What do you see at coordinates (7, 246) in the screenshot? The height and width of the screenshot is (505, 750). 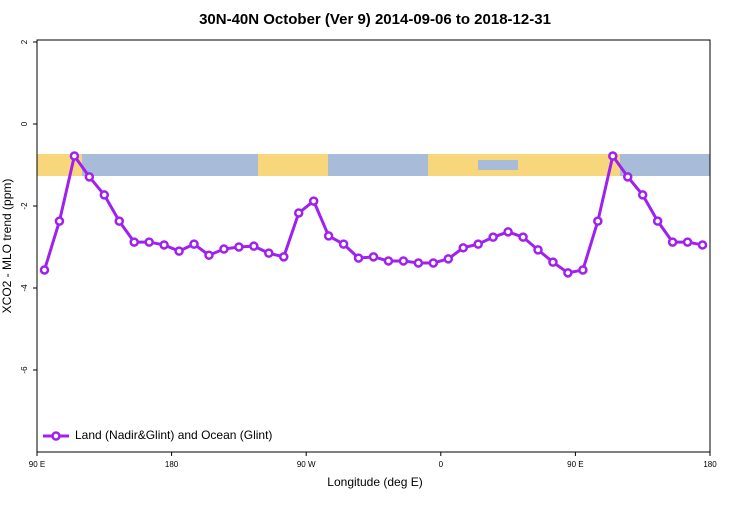 I see `y-axis-label: XCO2 - MLO trend (ppm)` at bounding box center [7, 246].